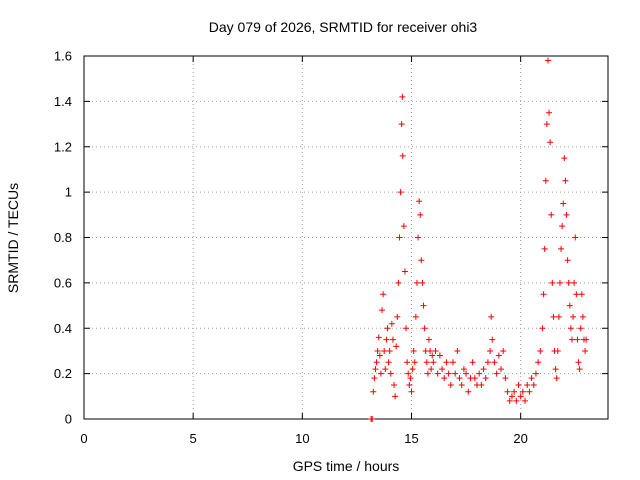 The width and height of the screenshot is (640, 480). Describe the element at coordinates (302, 438) in the screenshot. I see `x-tick-label: 10` at that location.